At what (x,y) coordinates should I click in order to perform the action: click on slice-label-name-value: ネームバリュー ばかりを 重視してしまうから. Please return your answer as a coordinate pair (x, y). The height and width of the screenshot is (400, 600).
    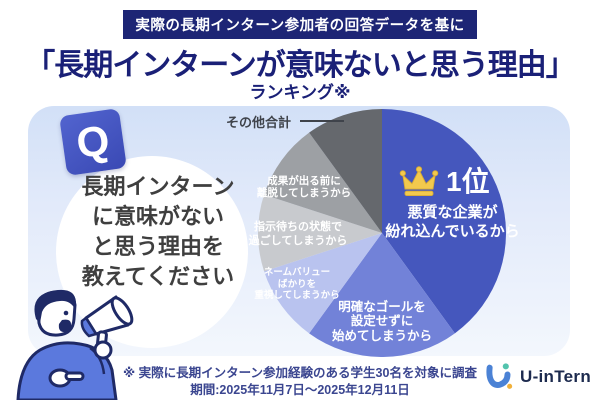
    Looking at the image, I should click on (297, 284).